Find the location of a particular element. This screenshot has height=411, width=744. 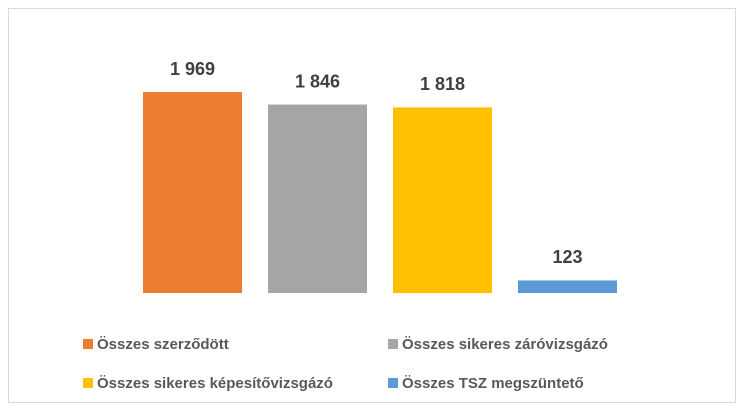

legend-label: Összes szerződött is located at coordinates (163, 344).